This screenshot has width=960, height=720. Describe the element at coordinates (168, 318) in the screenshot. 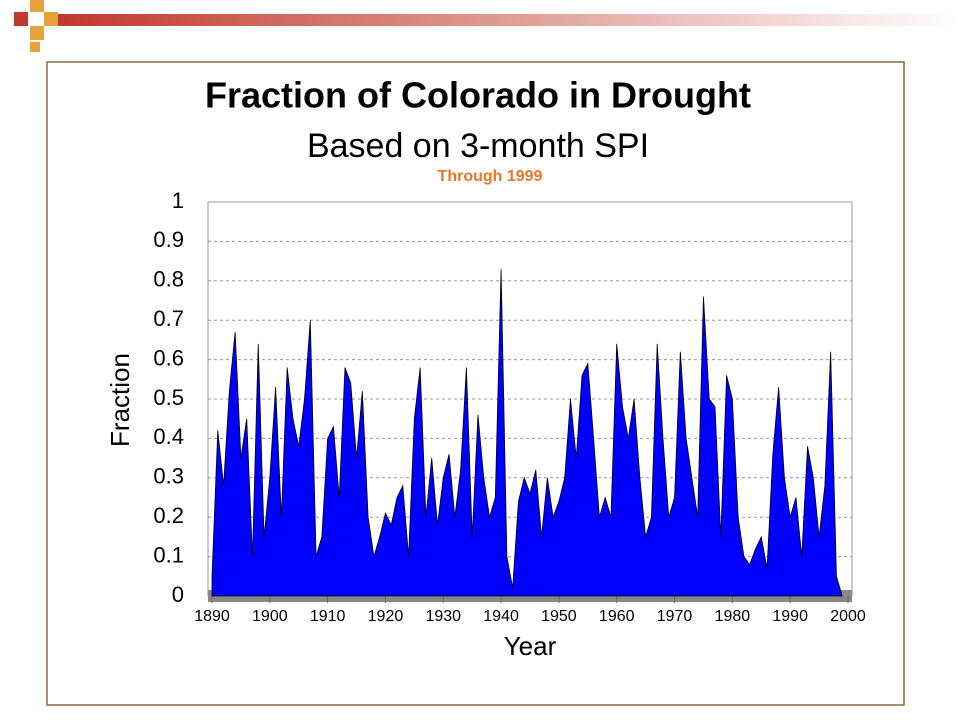

I see `y-tick-label: 0.7` at that location.